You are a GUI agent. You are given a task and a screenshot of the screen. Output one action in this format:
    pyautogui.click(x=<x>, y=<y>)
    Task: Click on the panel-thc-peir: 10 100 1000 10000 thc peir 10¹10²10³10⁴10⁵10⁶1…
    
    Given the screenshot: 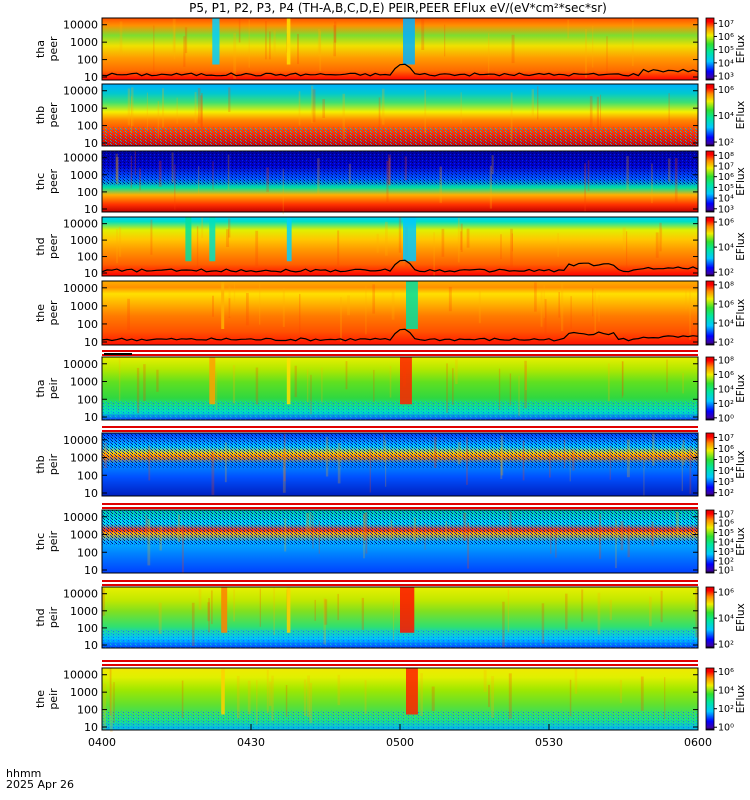 What is the action you would take?
    pyautogui.click(x=390, y=543)
    